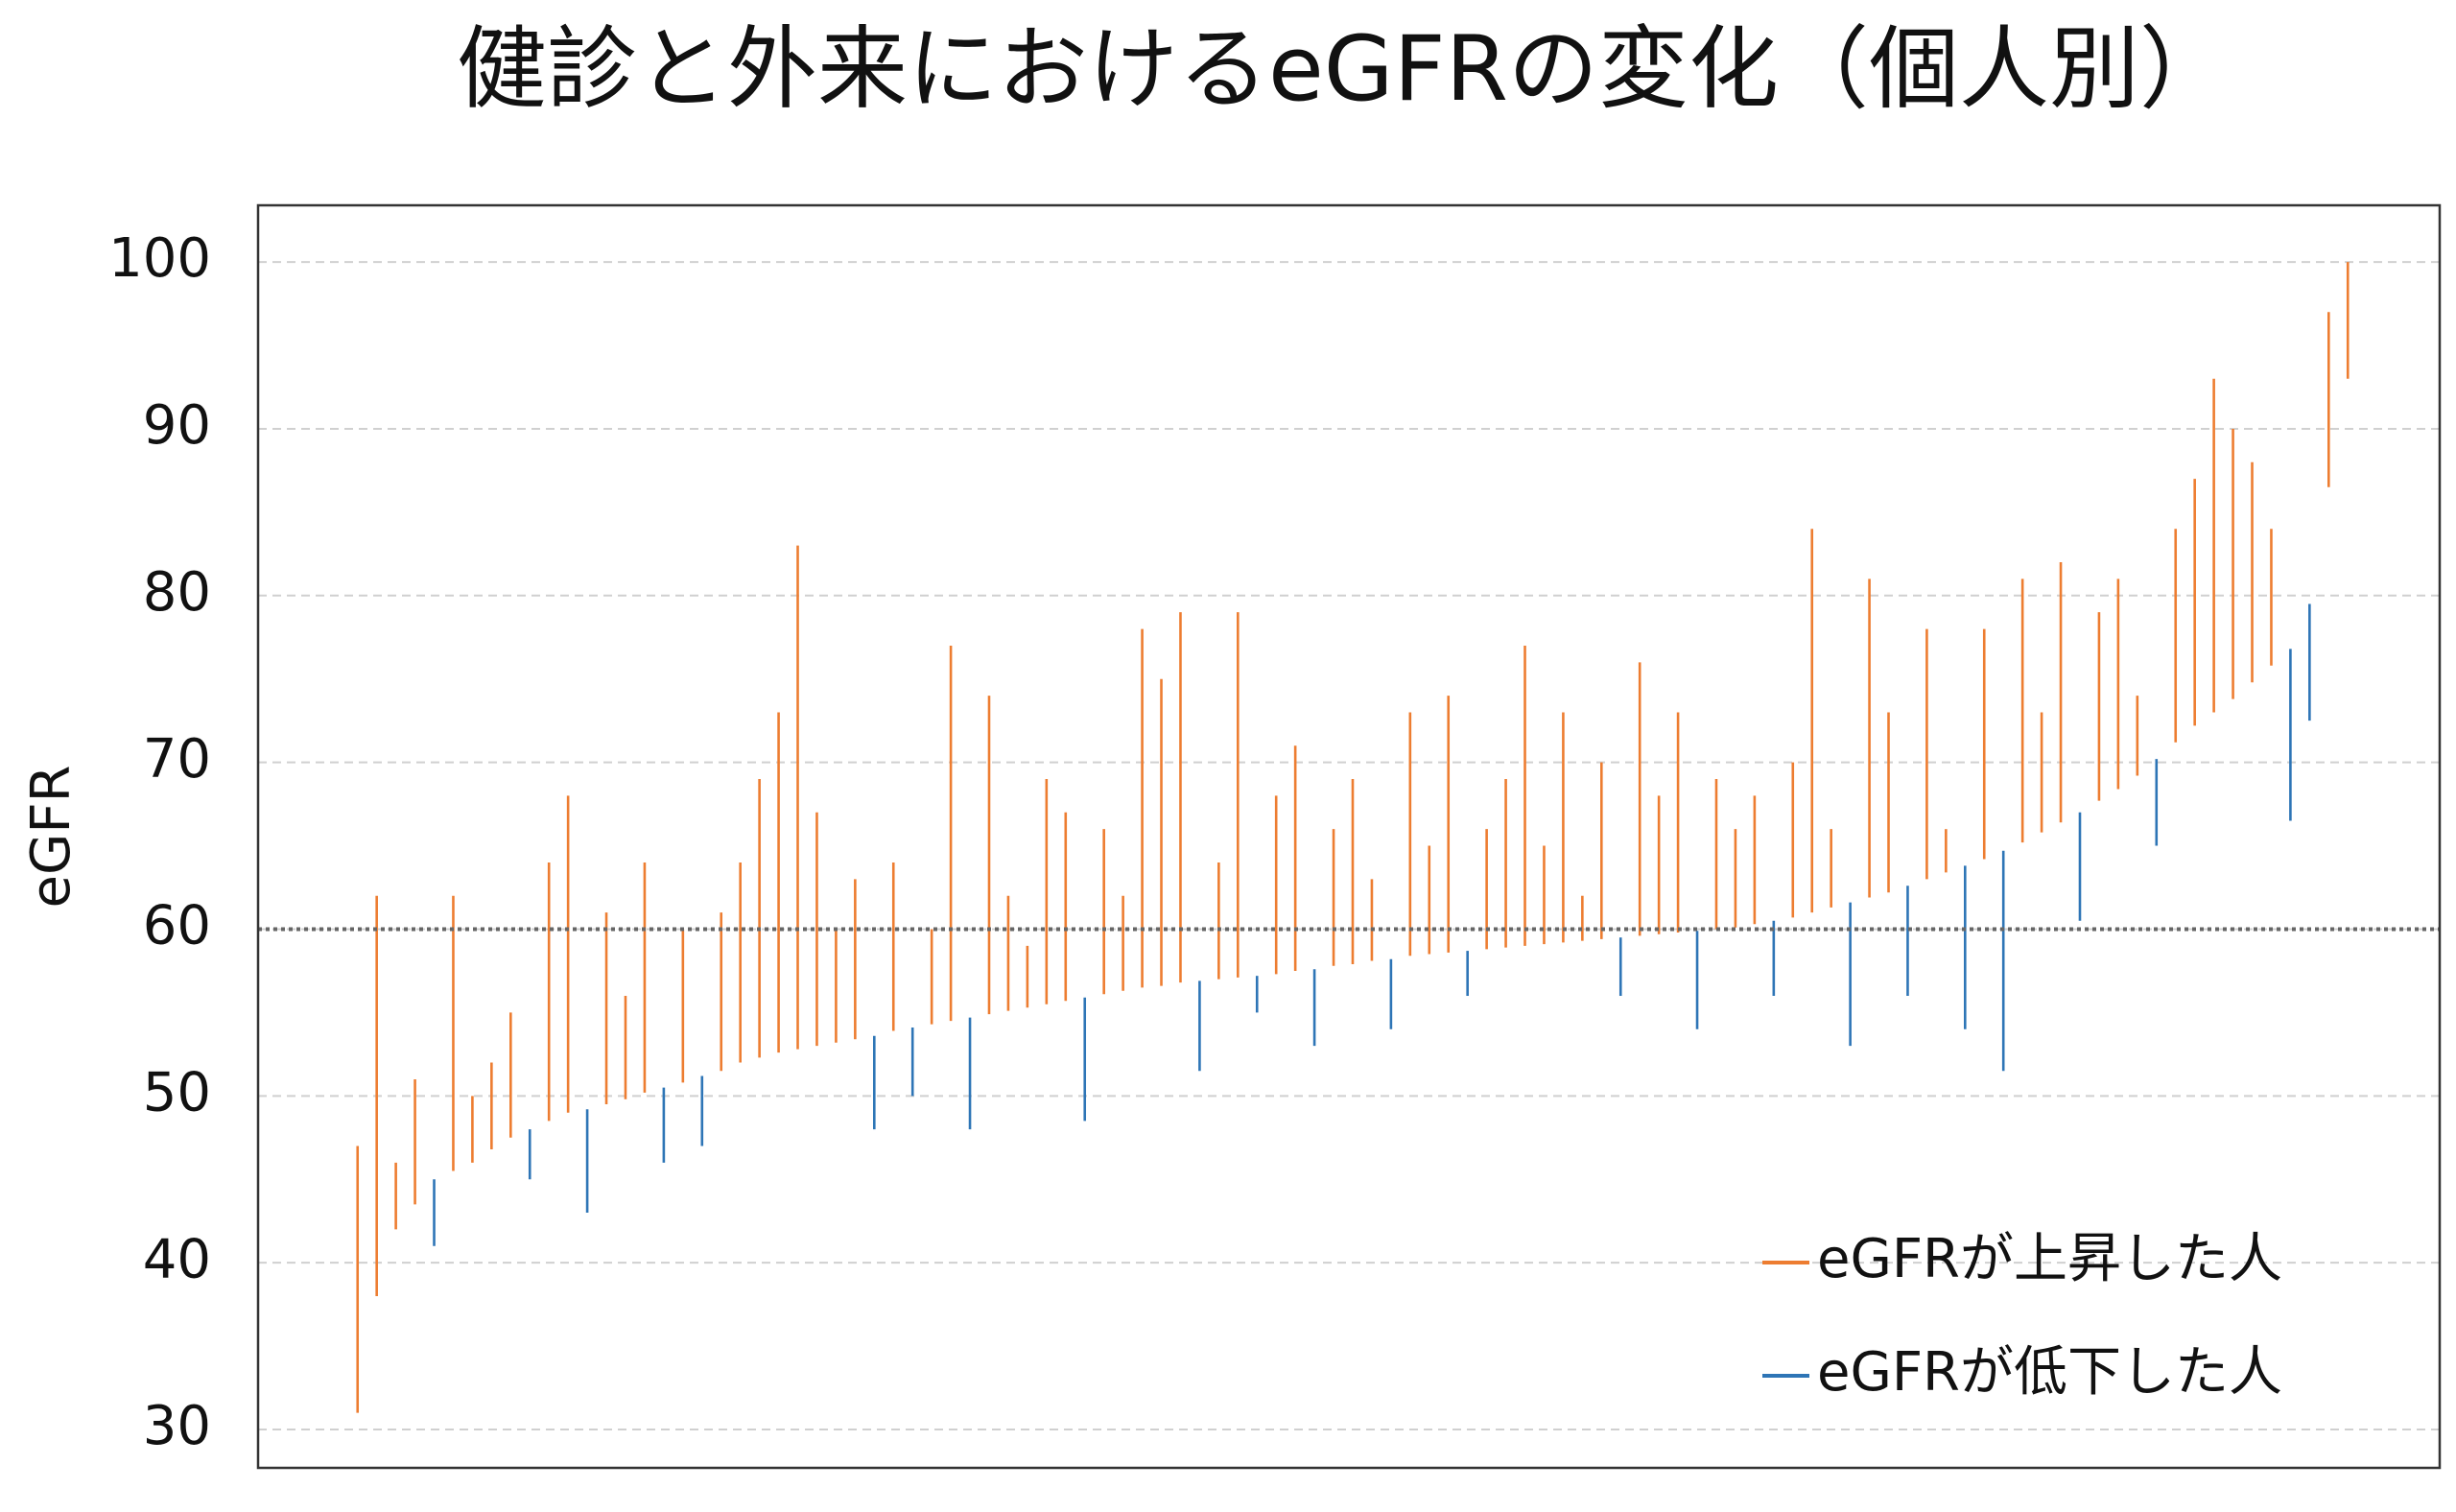 The height and width of the screenshot is (1512, 2456). What do you see at coordinates (177, 926) in the screenshot?
I see `y-tick-label: 60` at bounding box center [177, 926].